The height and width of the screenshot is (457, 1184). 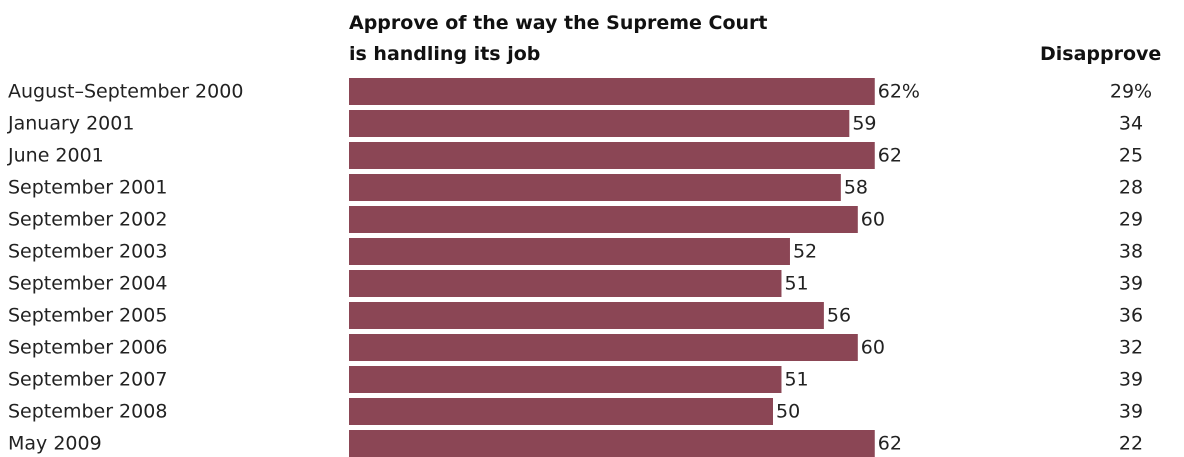 I want to click on chart-title-line-1: Approve of the way the Supreme Court, so click(x=558, y=23).